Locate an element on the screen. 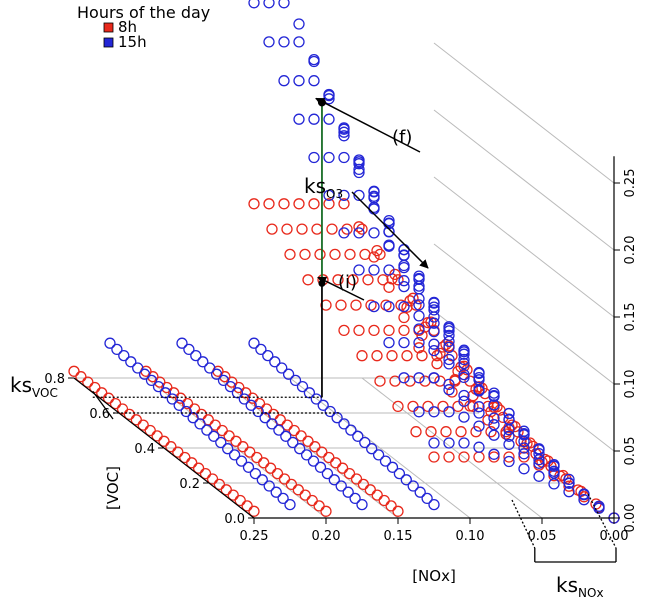  z-tick-label: 0.15 is located at coordinates (630, 317).